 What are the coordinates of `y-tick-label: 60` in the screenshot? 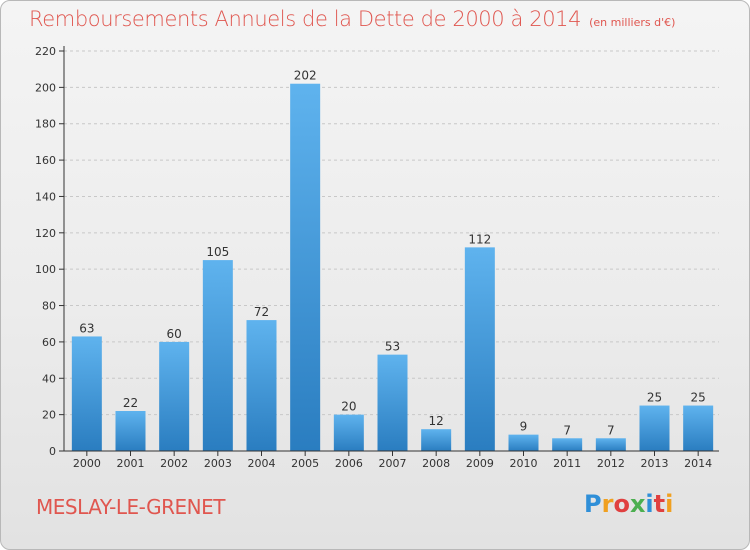 It's located at (49, 342).